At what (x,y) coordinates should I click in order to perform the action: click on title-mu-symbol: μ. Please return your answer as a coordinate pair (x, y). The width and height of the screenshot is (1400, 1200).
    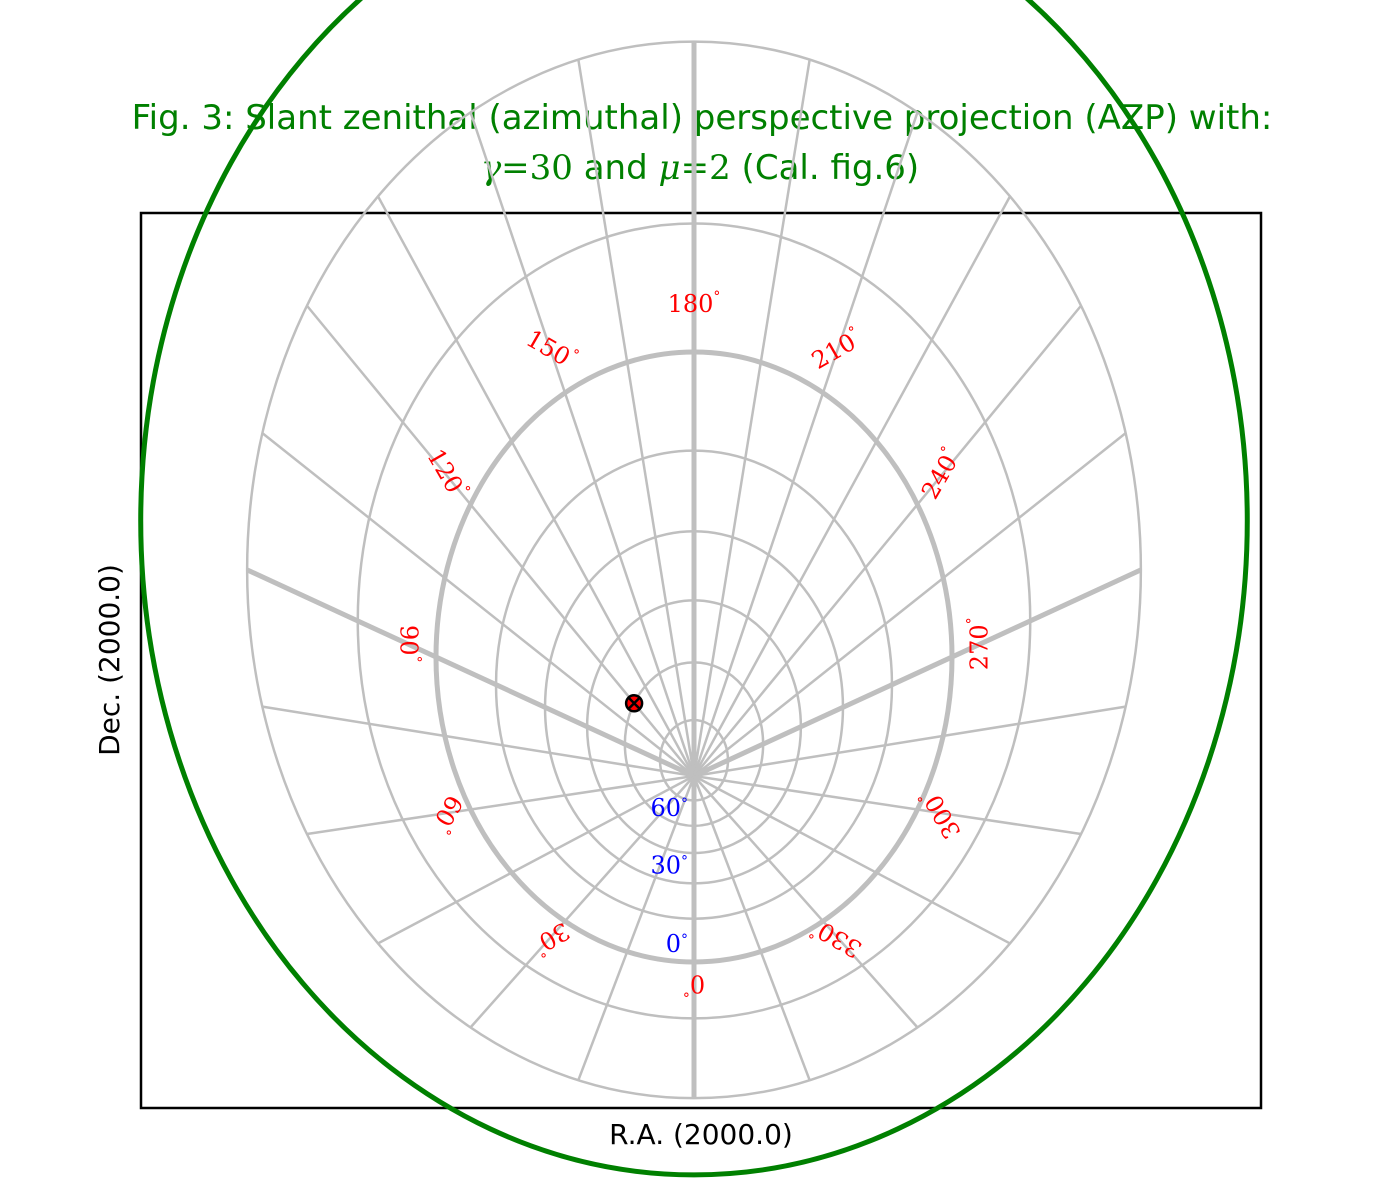
    Looking at the image, I should click on (670, 168).